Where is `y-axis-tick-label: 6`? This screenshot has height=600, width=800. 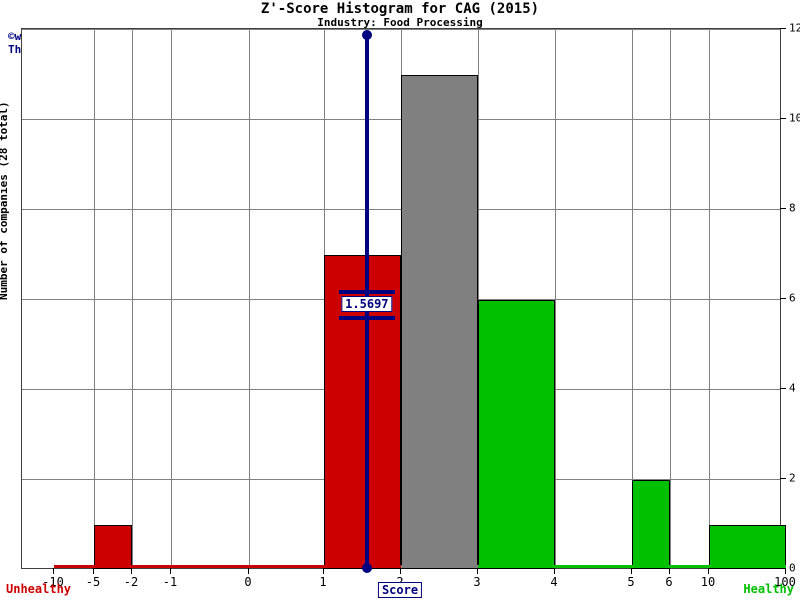 y-axis-tick-label: 6 is located at coordinates (792, 298).